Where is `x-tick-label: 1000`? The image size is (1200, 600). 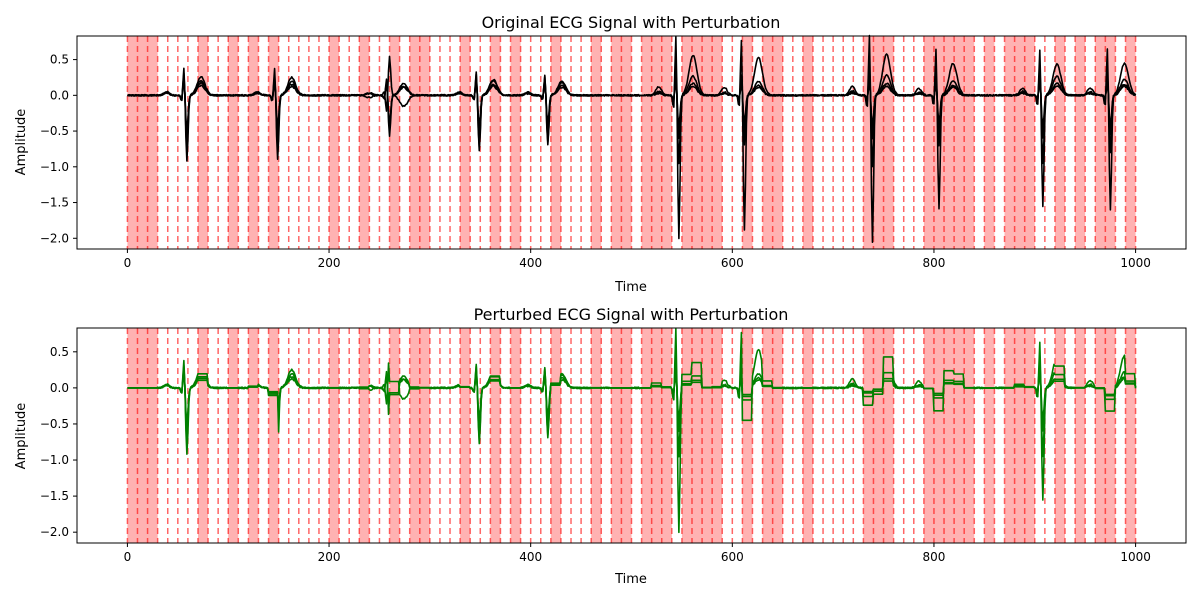
x-tick-label: 1000 is located at coordinates (1135, 557).